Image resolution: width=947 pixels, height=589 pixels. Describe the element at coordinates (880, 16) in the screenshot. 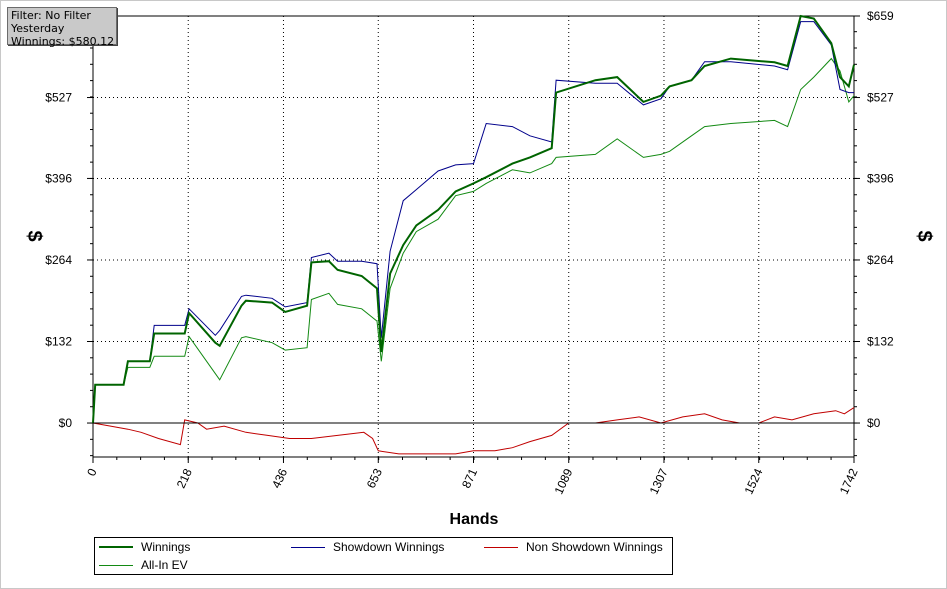

I see `y-tick-label-right: $659` at that location.